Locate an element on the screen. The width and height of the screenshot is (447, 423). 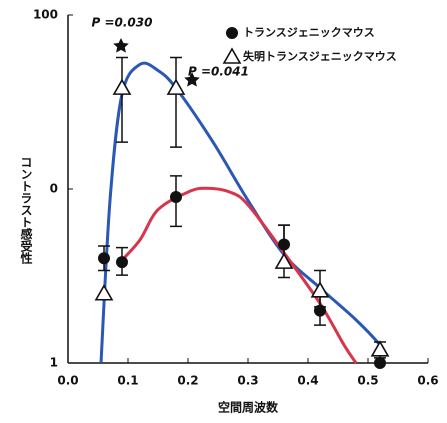
y-tick-label: 0 is located at coordinates (54, 189).